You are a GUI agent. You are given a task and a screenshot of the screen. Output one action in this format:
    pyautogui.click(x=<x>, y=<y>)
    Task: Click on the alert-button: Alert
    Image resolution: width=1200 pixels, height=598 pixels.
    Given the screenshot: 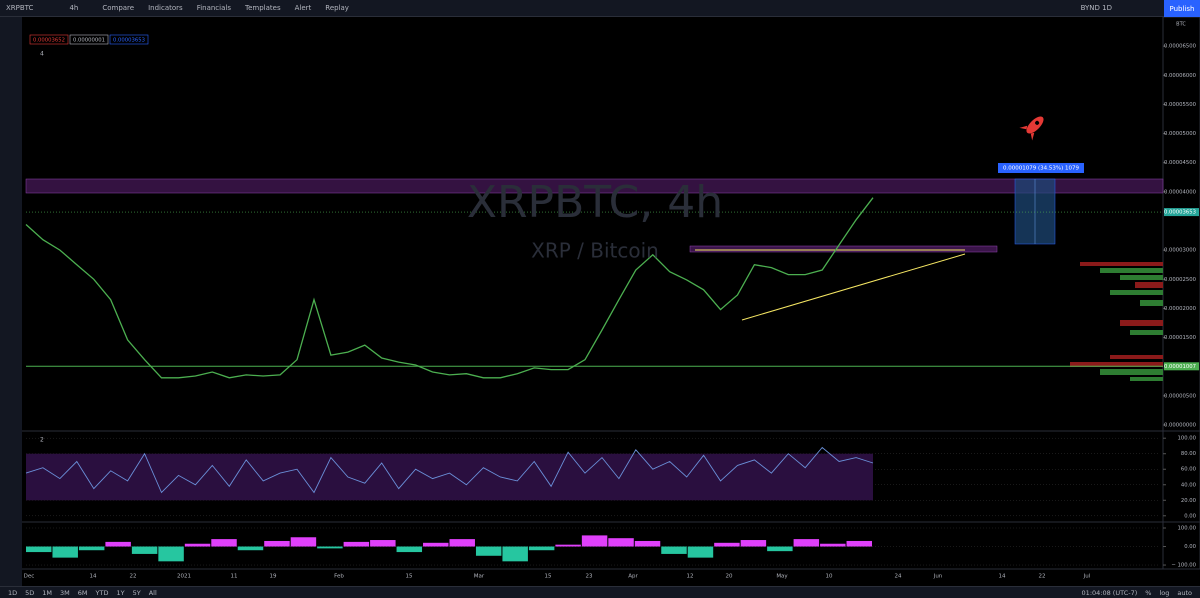 What is the action you would take?
    pyautogui.click(x=303, y=8)
    